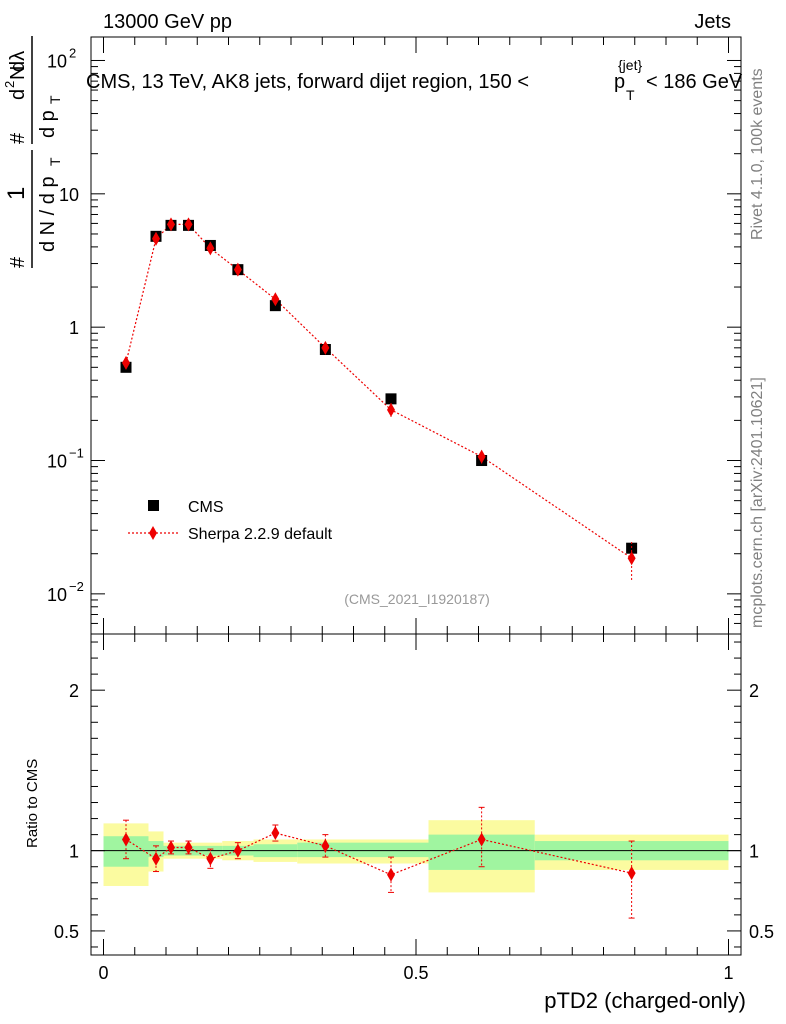 Image resolution: width=786 pixels, height=1024 pixels. What do you see at coordinates (415, 973) in the screenshot?
I see `x-tick-label: 0.5` at bounding box center [415, 973].